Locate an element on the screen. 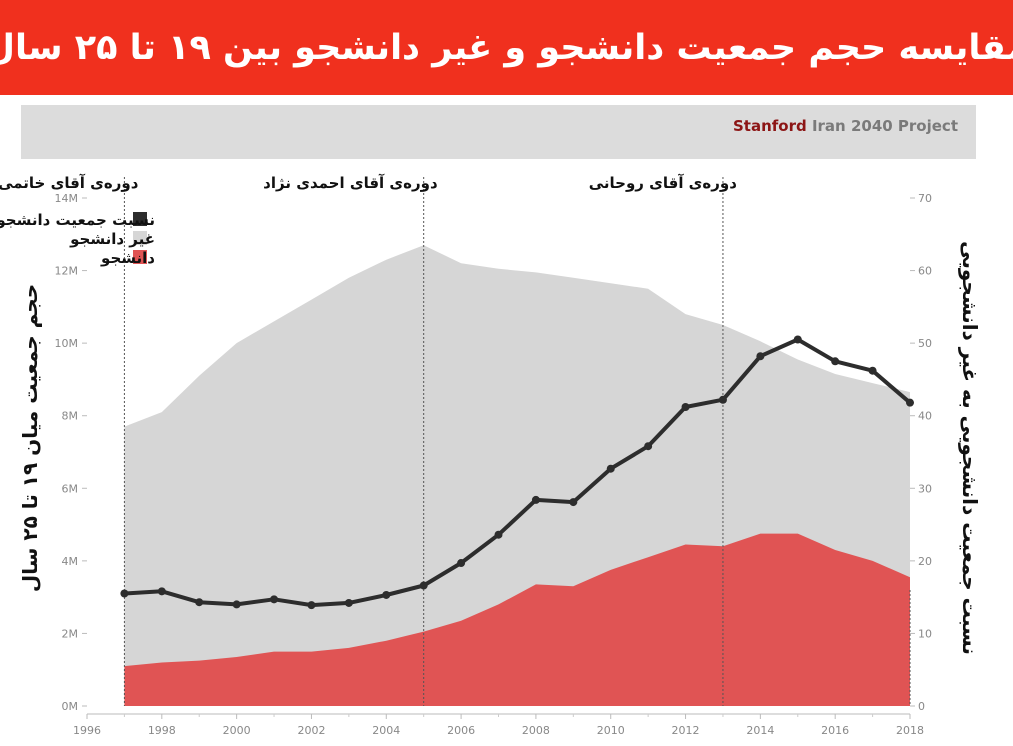 Image resolution: width=1013 pixels, height=746 pixels. y-tick-label-left: 6M is located at coordinates (70, 488).